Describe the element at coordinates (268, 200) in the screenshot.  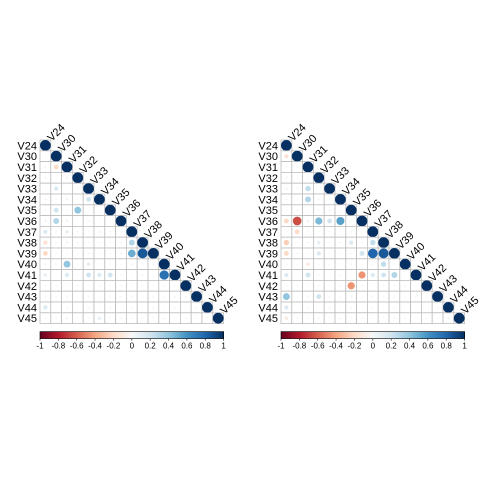
I see `row-label: V34` at that location.